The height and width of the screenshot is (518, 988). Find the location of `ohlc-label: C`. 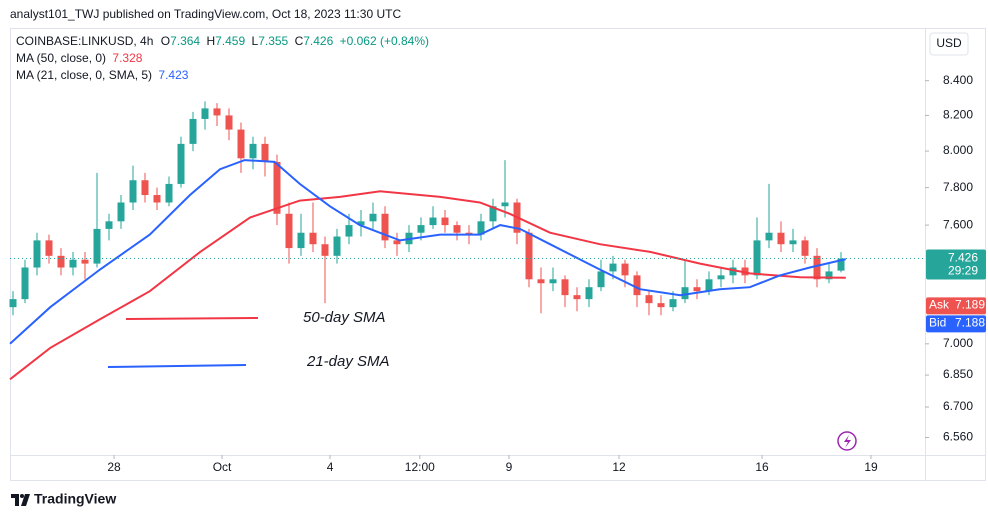

ohlc-label: C is located at coordinates (299, 41).